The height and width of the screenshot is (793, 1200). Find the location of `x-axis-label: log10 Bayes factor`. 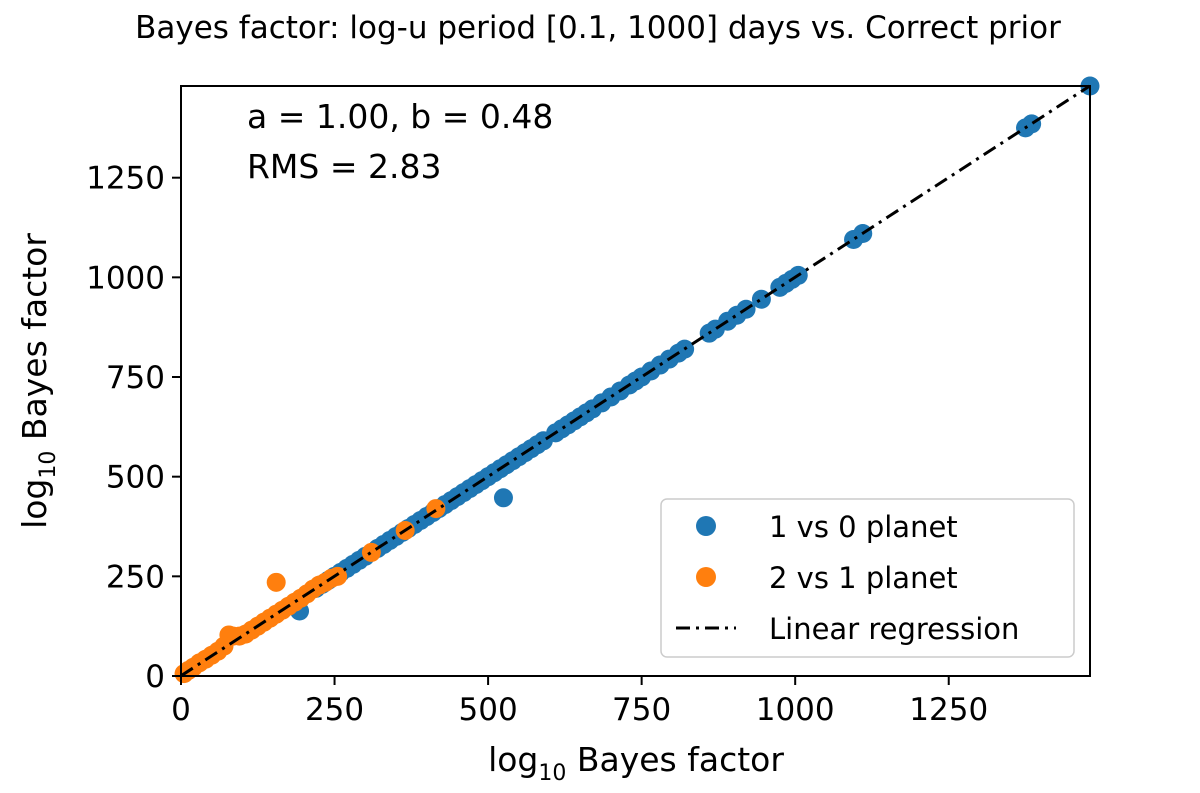

x-axis-label: log10 Bayes factor is located at coordinates (636, 763).